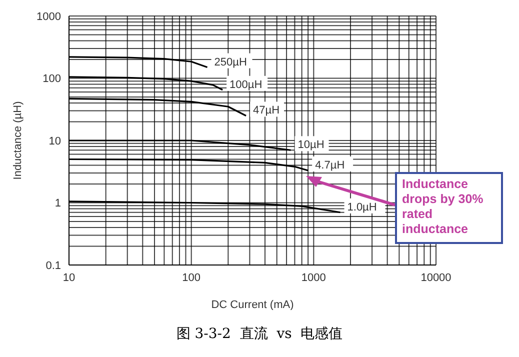 This screenshot has height=357, width=519. What do you see at coordinates (259, 334) in the screenshot?
I see `caption: 图 3-3-2 直流 vs 电感值` at bounding box center [259, 334].